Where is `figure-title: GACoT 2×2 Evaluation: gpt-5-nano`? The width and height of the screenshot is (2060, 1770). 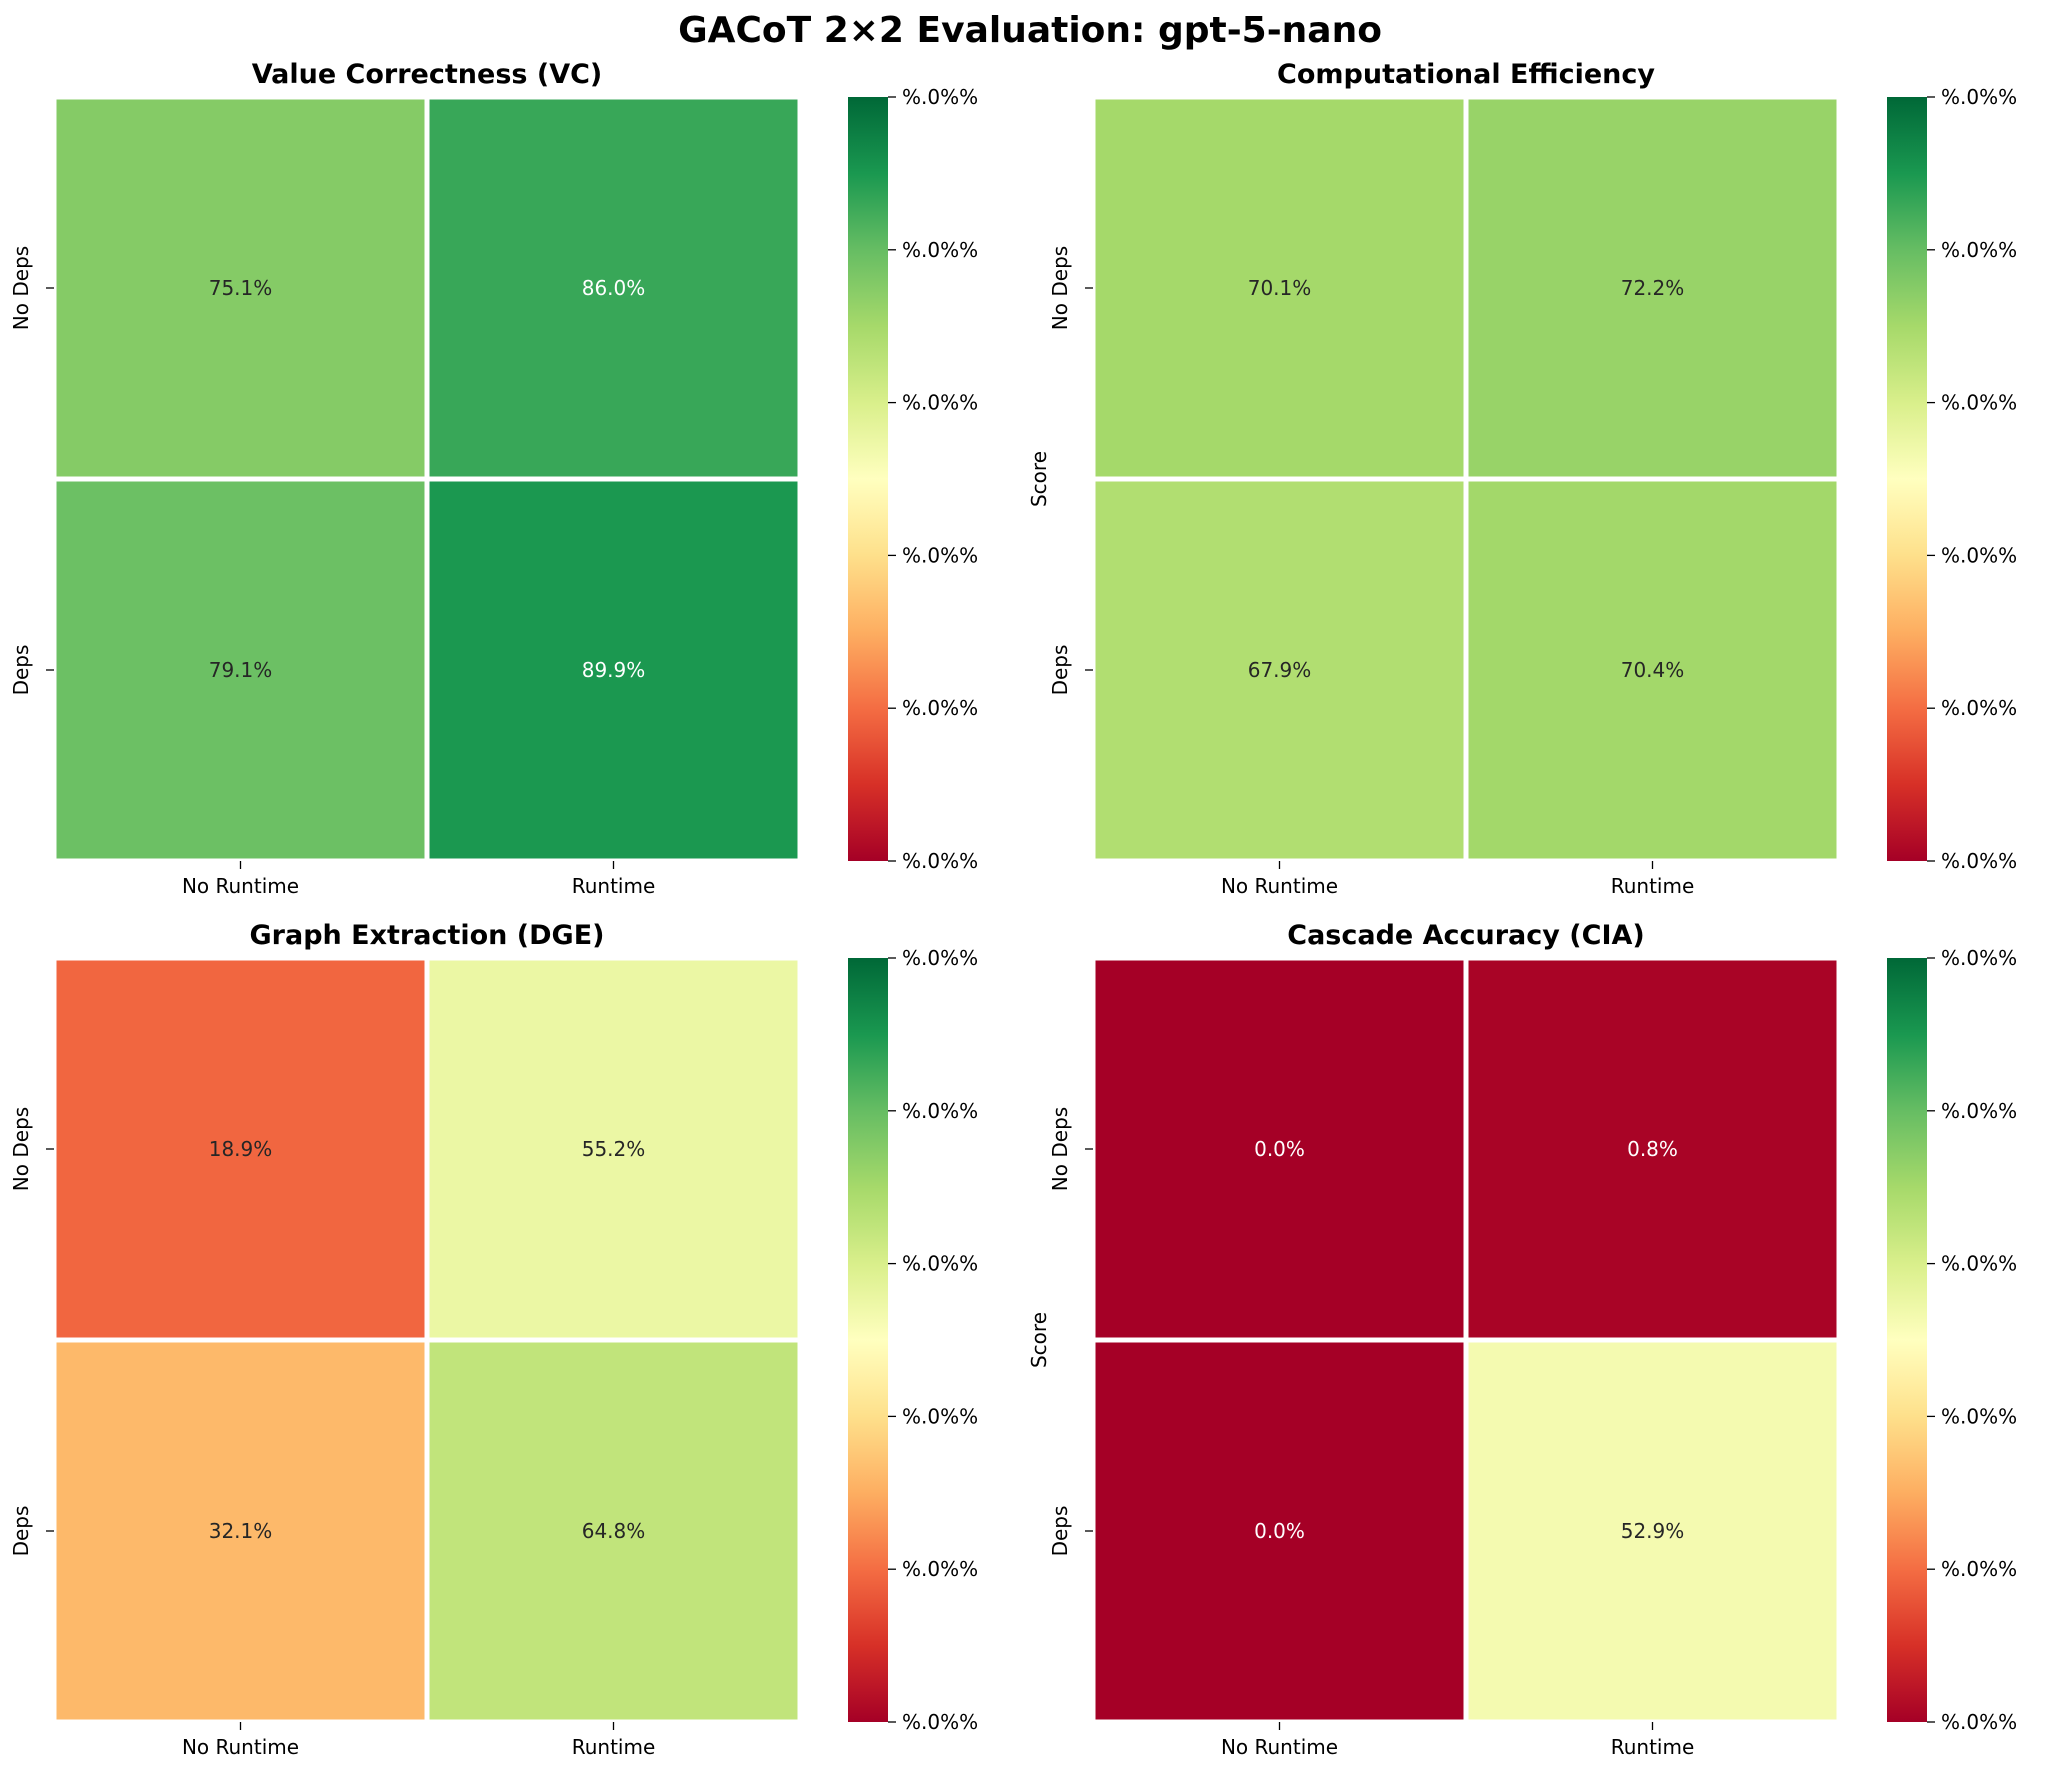 figure-title: GACoT 2×2 Evaluation: gpt-5-nano is located at coordinates (1030, 30).